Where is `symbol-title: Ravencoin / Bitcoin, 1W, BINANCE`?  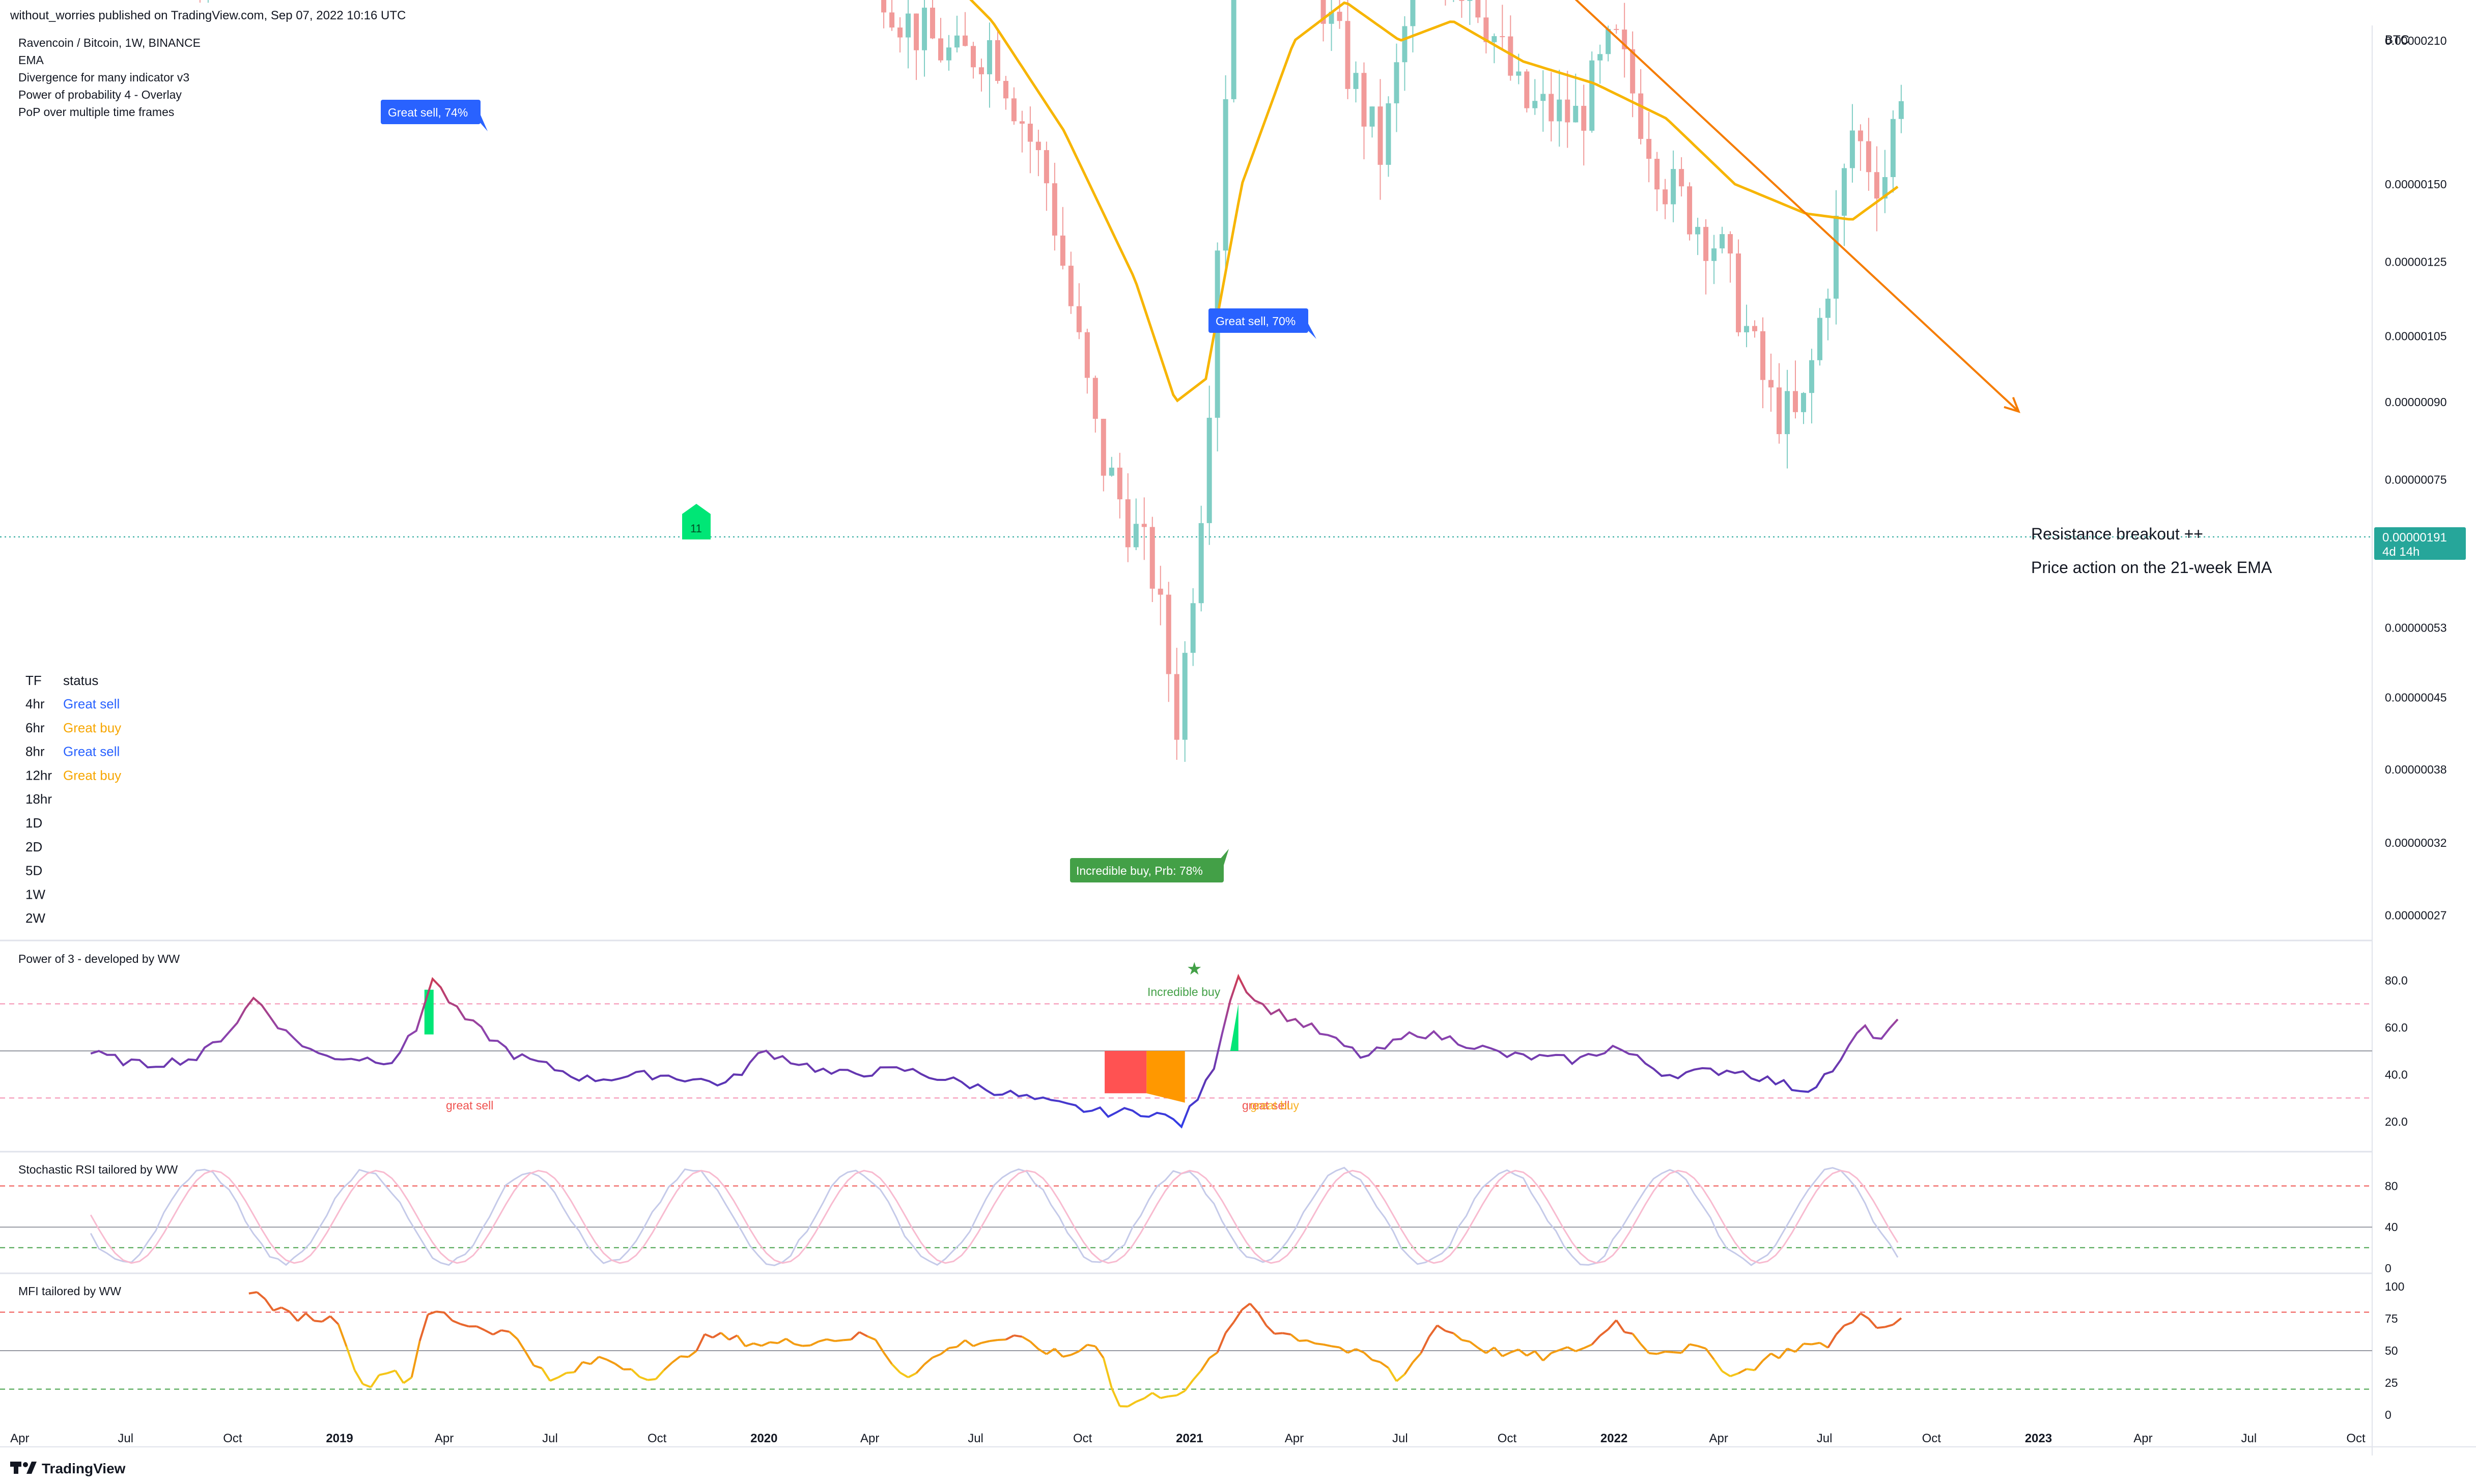 symbol-title: Ravencoin / Bitcoin, 1W, BINANCE is located at coordinates (109, 42).